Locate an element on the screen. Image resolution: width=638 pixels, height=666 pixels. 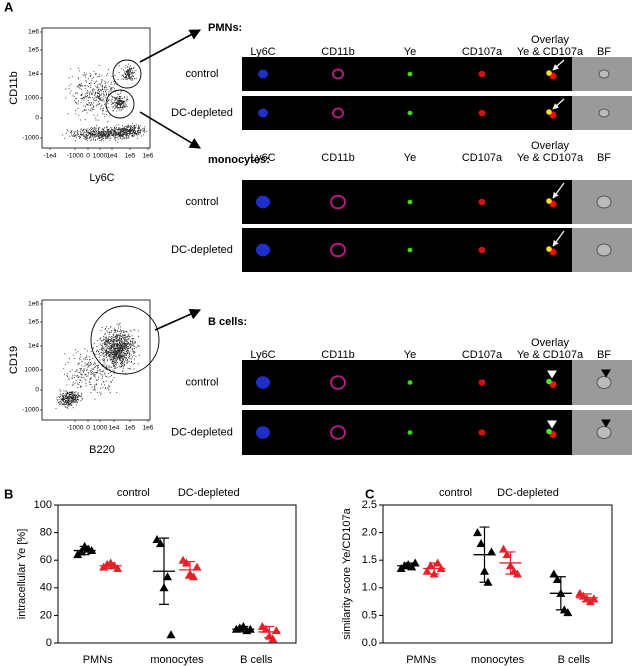
column-header: BF is located at coordinates (604, 158).